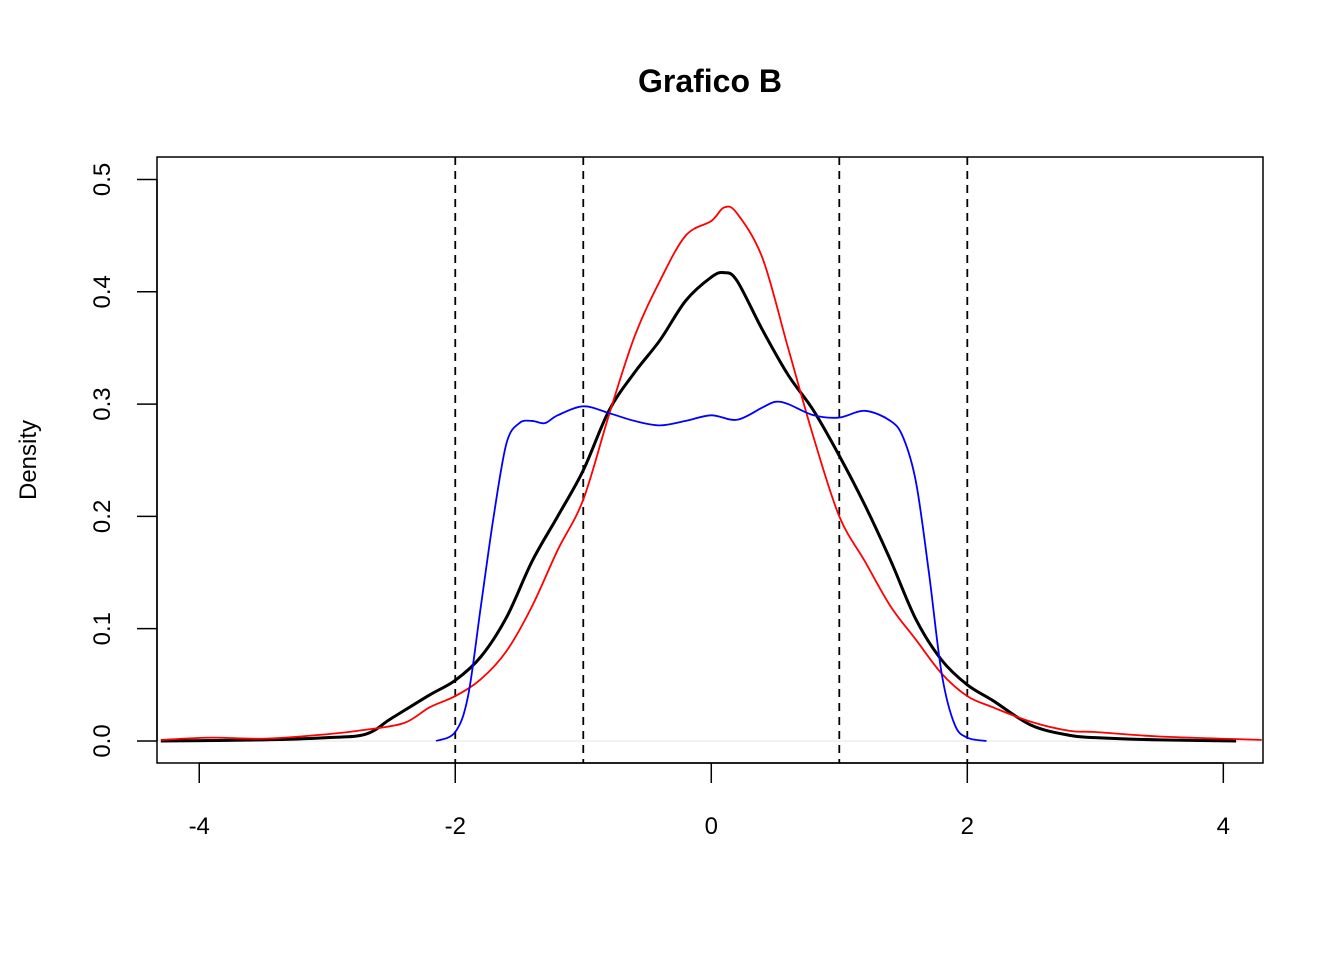  Describe the element at coordinates (123, 460) in the screenshot. I see `y-axis: 0.0 0.1 0.2 0.3 0.4 0.5` at that location.